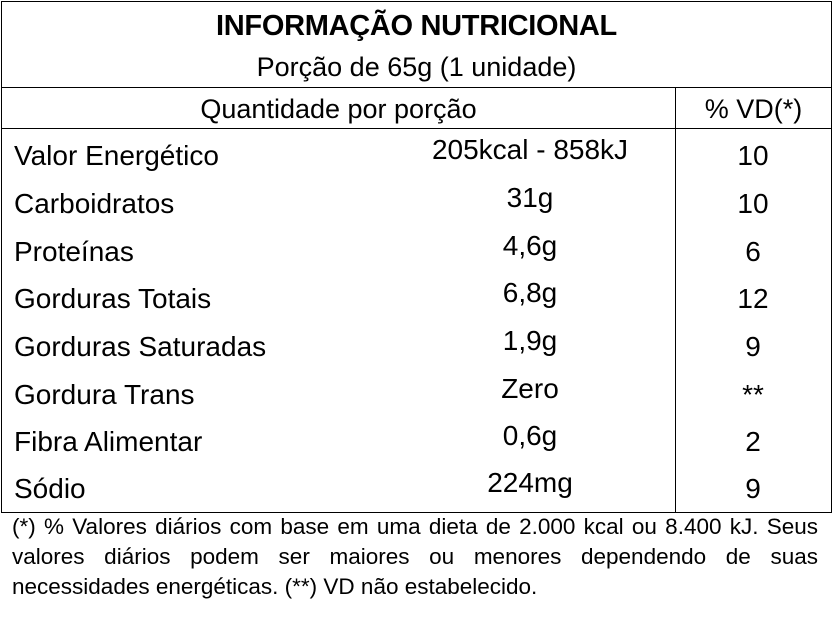  Describe the element at coordinates (530, 340) in the screenshot. I see `nutrient-amount: 1,9g` at that location.